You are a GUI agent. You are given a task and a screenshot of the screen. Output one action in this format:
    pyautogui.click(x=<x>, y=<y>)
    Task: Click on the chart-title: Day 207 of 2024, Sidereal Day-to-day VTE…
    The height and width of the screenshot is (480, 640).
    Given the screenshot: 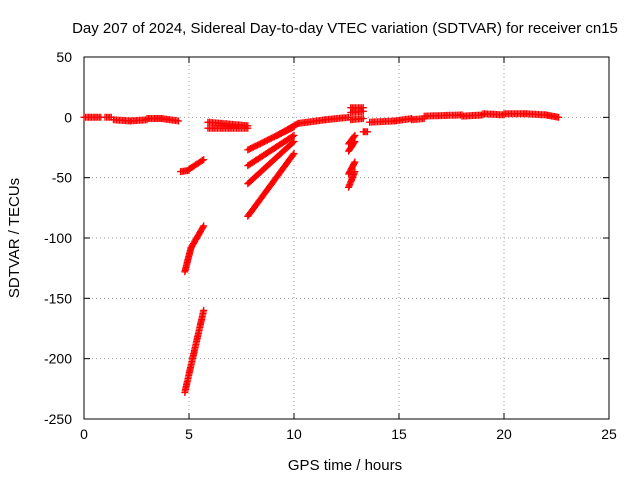 What is the action you would take?
    pyautogui.click(x=345, y=28)
    